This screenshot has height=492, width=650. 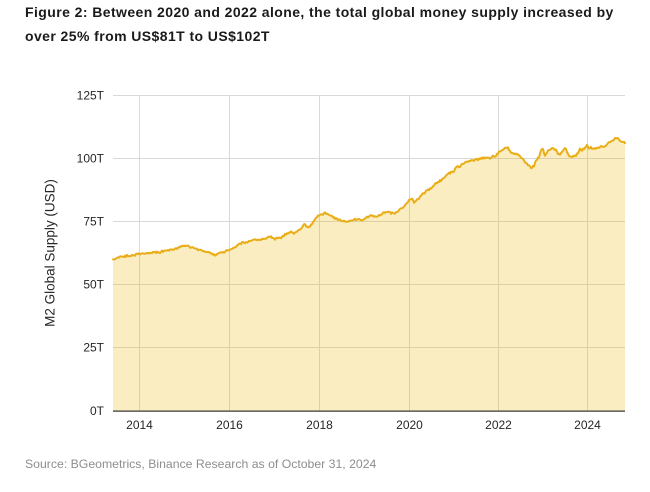 What do you see at coordinates (93, 285) in the screenshot?
I see `svg-text: 50T` at bounding box center [93, 285].